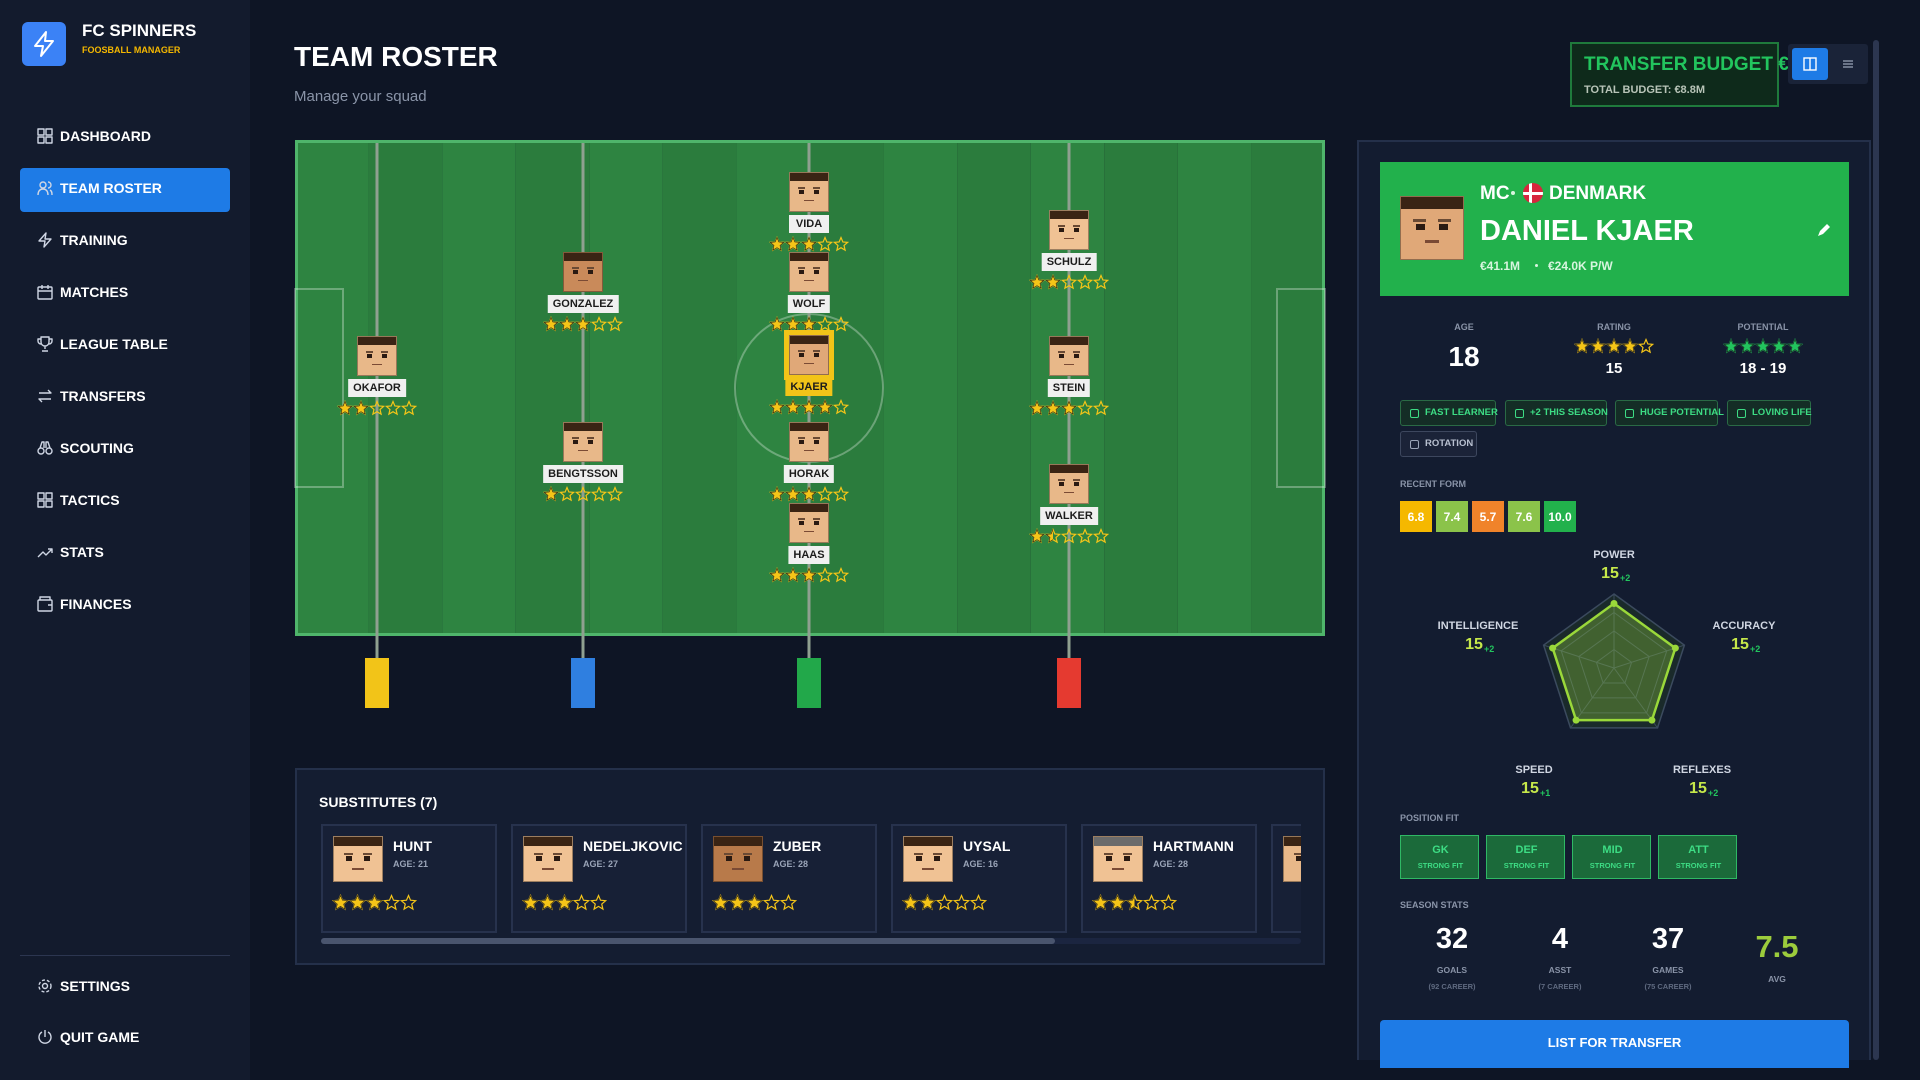 The width and height of the screenshot is (1920, 1080). Describe the element at coordinates (1777, 978) in the screenshot. I see `stat-label: AVG` at that location.